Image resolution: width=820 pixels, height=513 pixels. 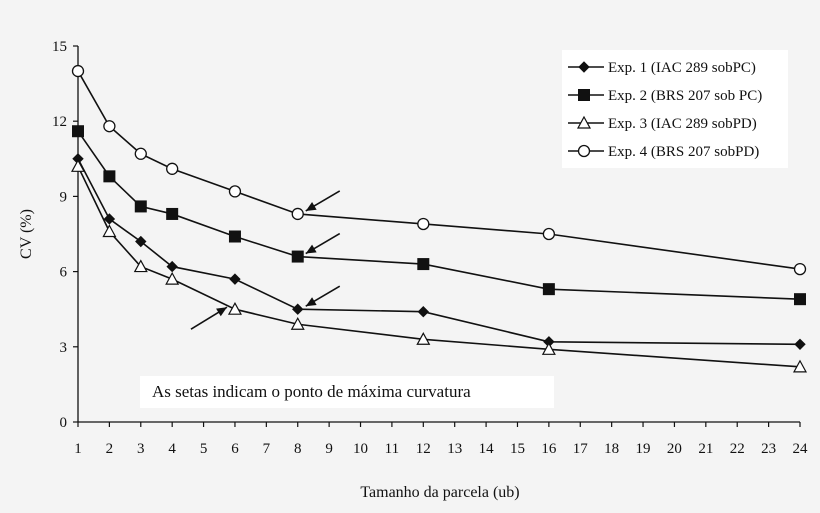 What do you see at coordinates (685, 96) in the screenshot?
I see `legend-label: Exp. 2 (BRS 207 sob PC)` at bounding box center [685, 96].